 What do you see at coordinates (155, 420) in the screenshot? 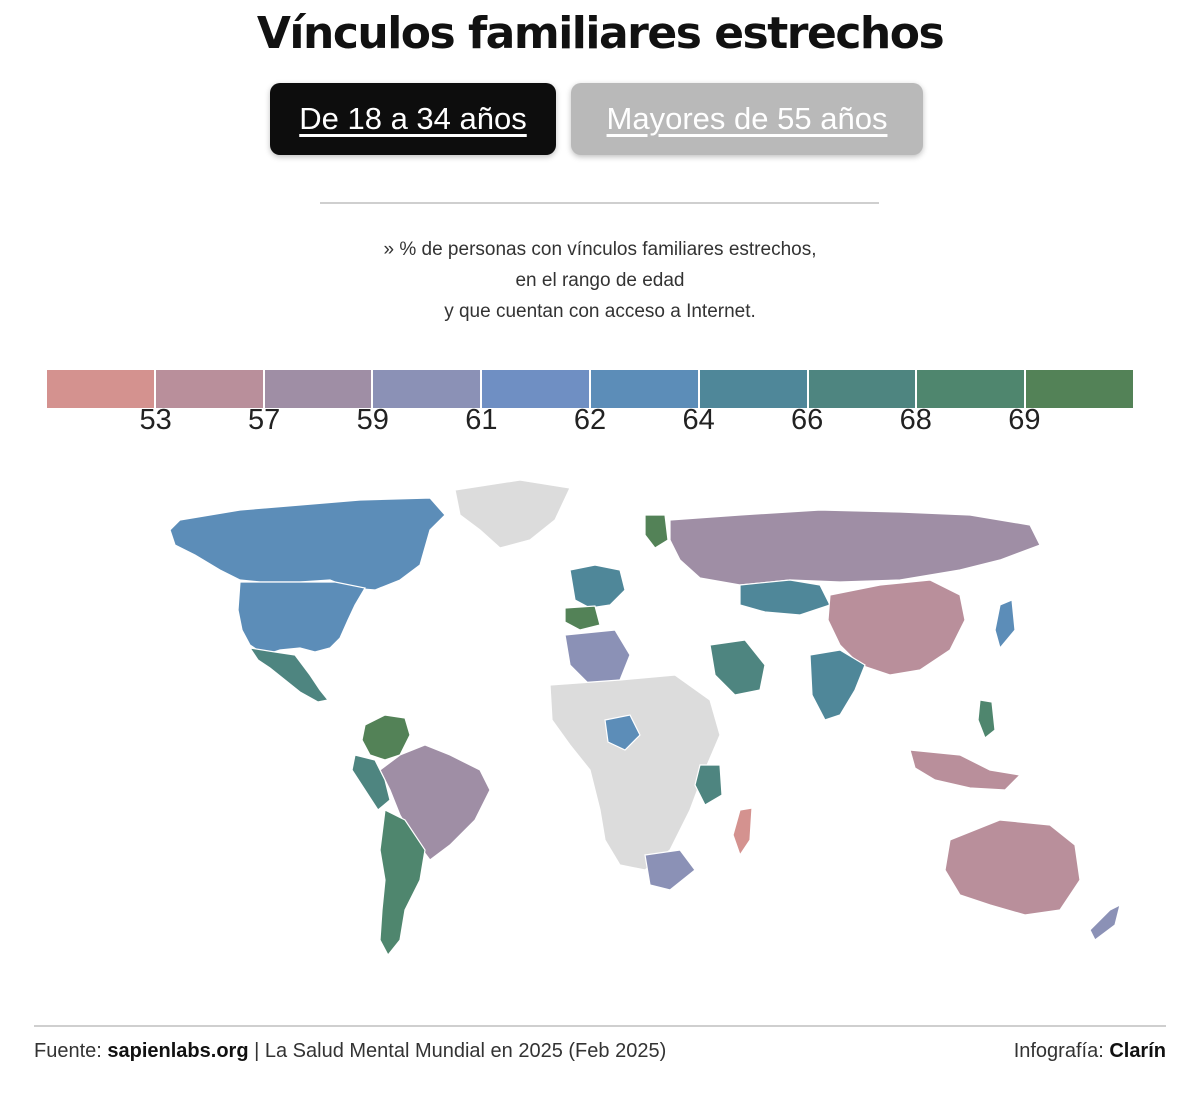
I see `legend-threshold-label: 53` at bounding box center [155, 420].